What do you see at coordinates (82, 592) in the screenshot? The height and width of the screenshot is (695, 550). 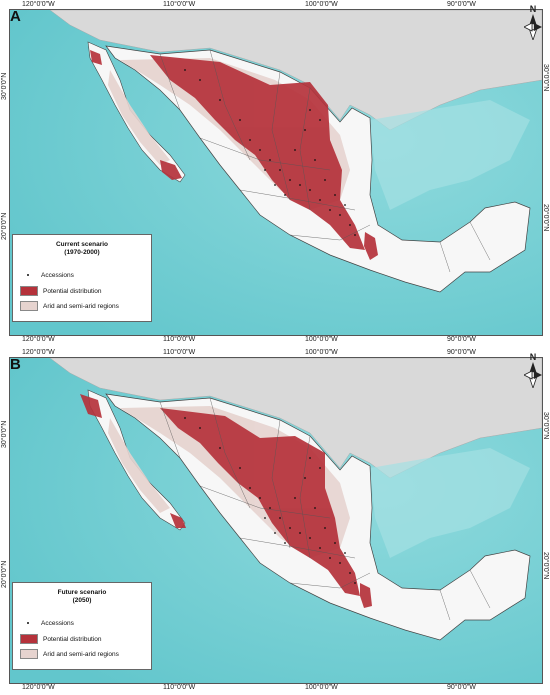 I see `legend-title-line1: Future scenario` at bounding box center [82, 592].